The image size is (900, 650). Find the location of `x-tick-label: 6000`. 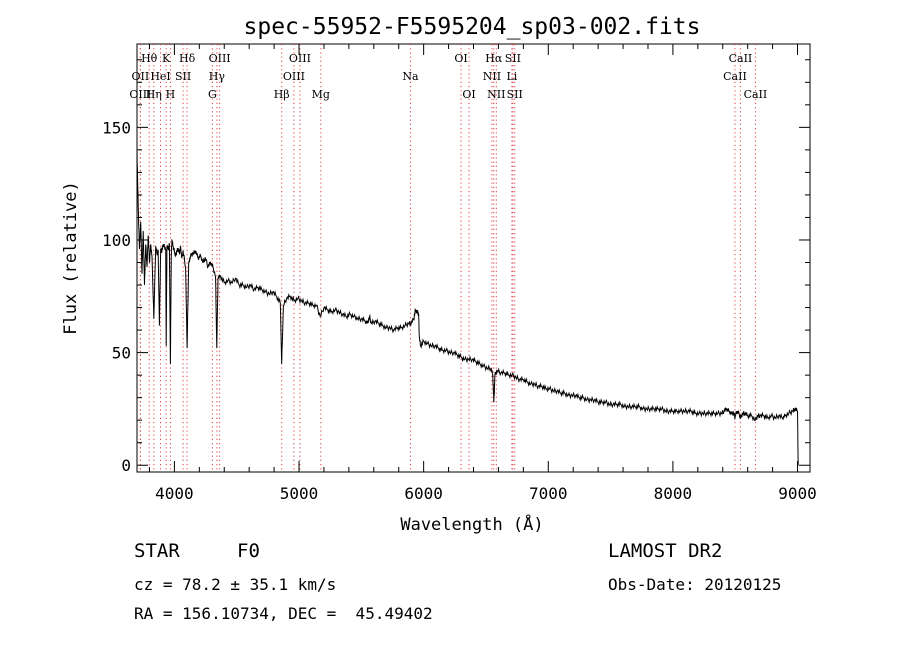

x-tick-label: 6000 is located at coordinates (423, 493).